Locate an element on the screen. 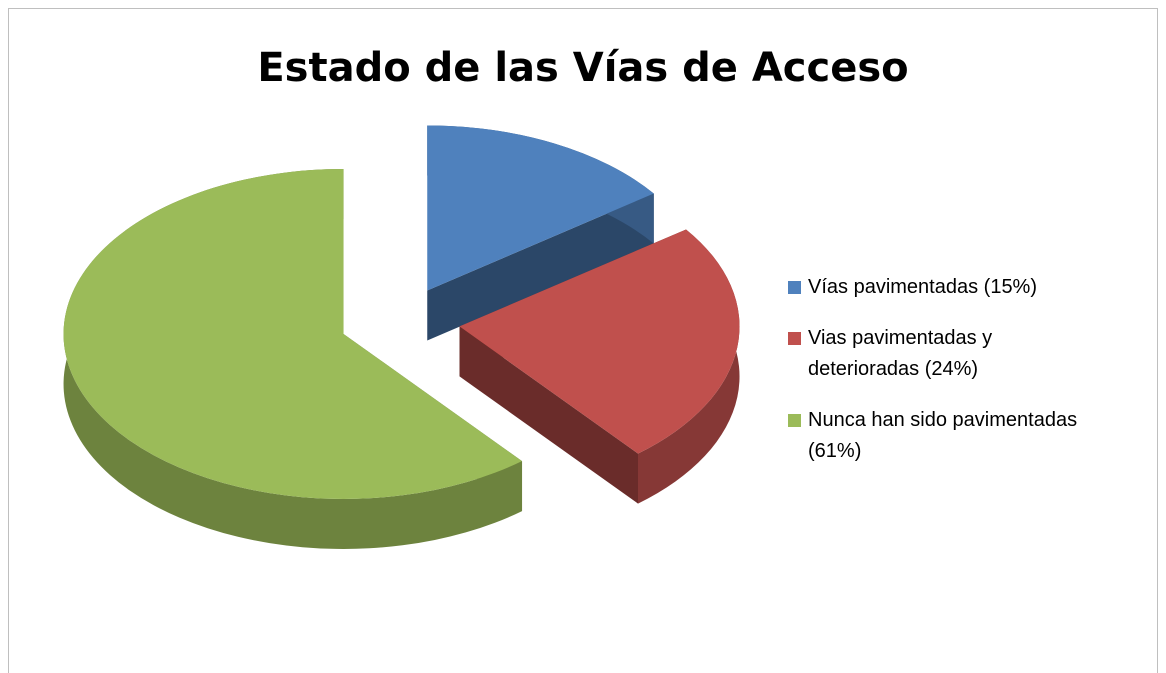  legend-label: Vías pavimentadas (15%) is located at coordinates (923, 287).